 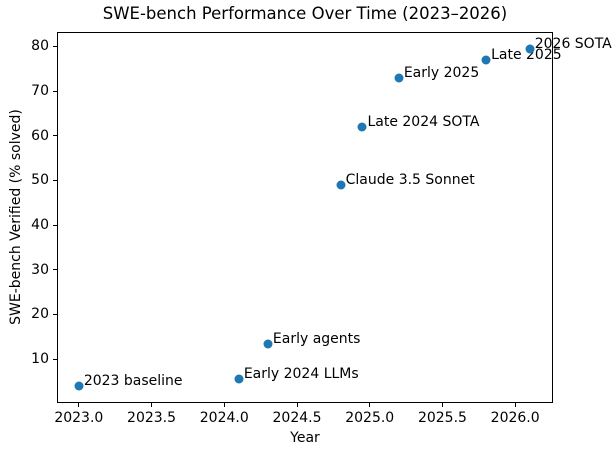 What do you see at coordinates (40, 180) in the screenshot?
I see `y-axis-tick-label: 50` at bounding box center [40, 180].